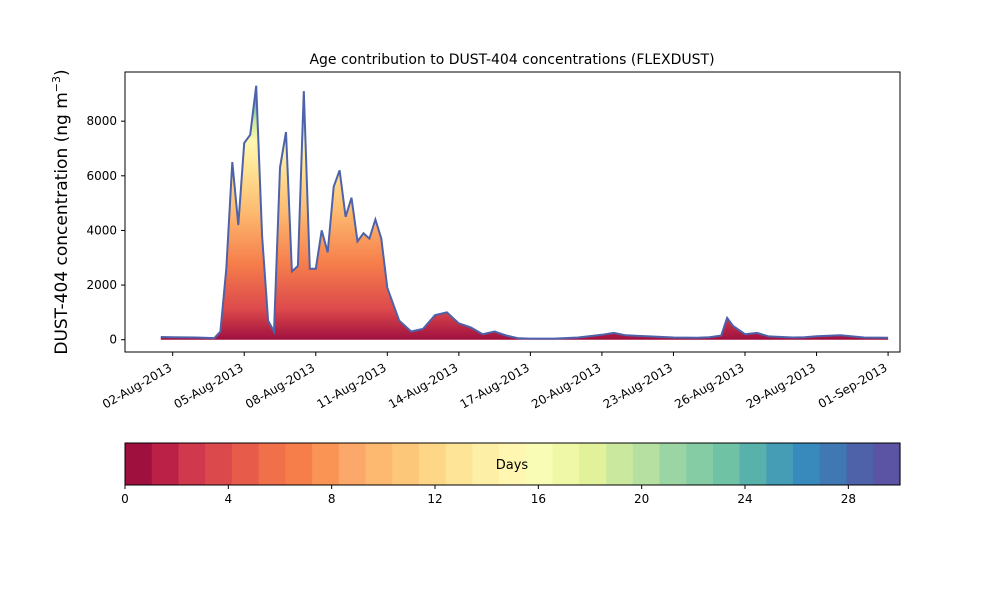  What do you see at coordinates (101, 176) in the screenshot?
I see `y-tick-label: 6000` at bounding box center [101, 176].